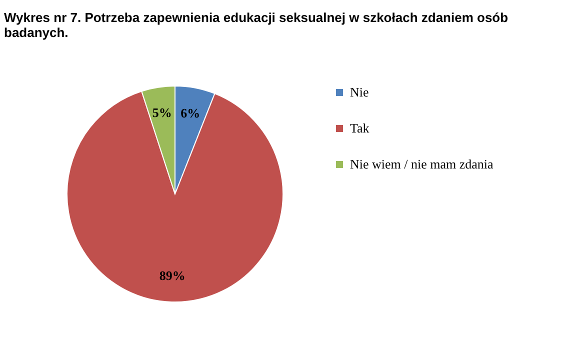 This screenshot has width=562, height=342. What do you see at coordinates (360, 128) in the screenshot?
I see `legend-label: Tak` at bounding box center [360, 128].